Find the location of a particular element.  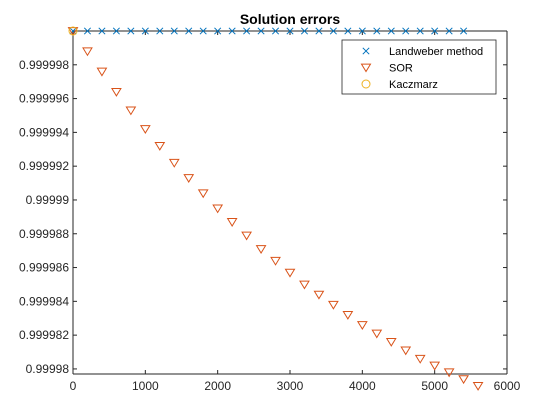

legend: Landweber method SOR Kaczmarz is located at coordinates (419, 67).